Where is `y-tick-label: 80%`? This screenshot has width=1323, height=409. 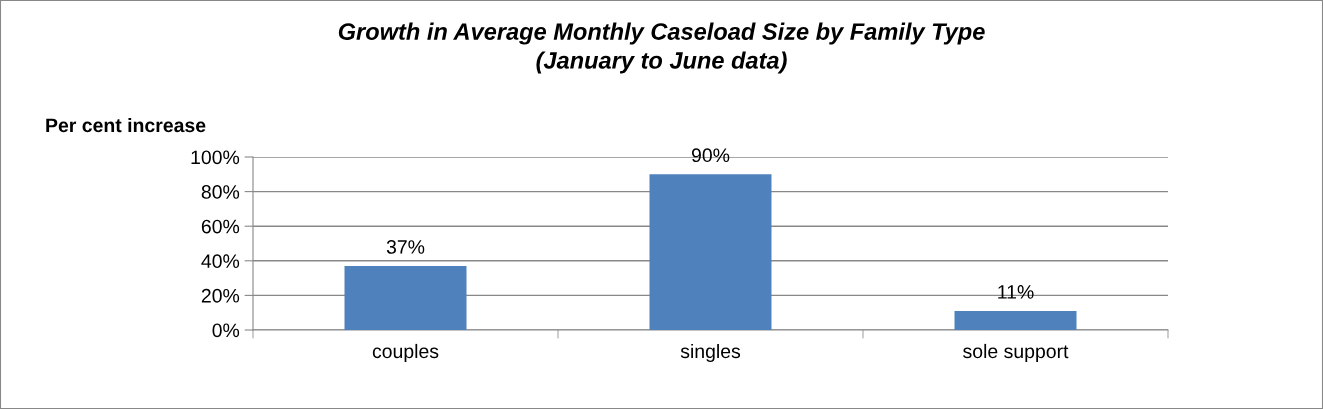
y-tick-label: 80% is located at coordinates (220, 192).